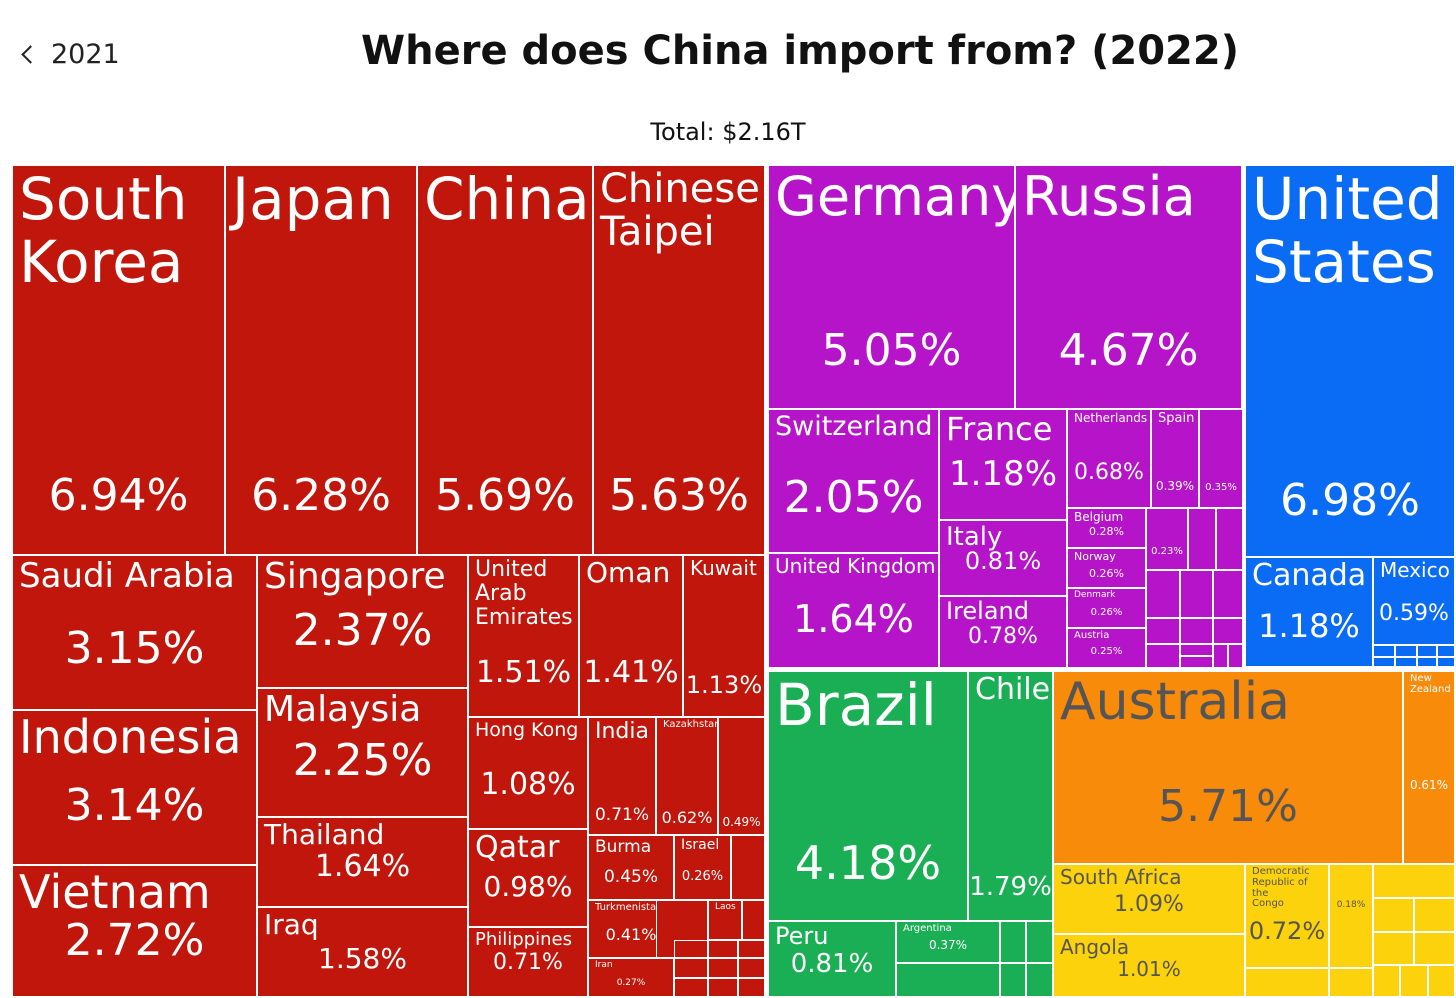 The width and height of the screenshot is (1456, 998). Describe the element at coordinates (362, 862) in the screenshot. I see `tile-thailand: Thailand 1.64%` at that location.